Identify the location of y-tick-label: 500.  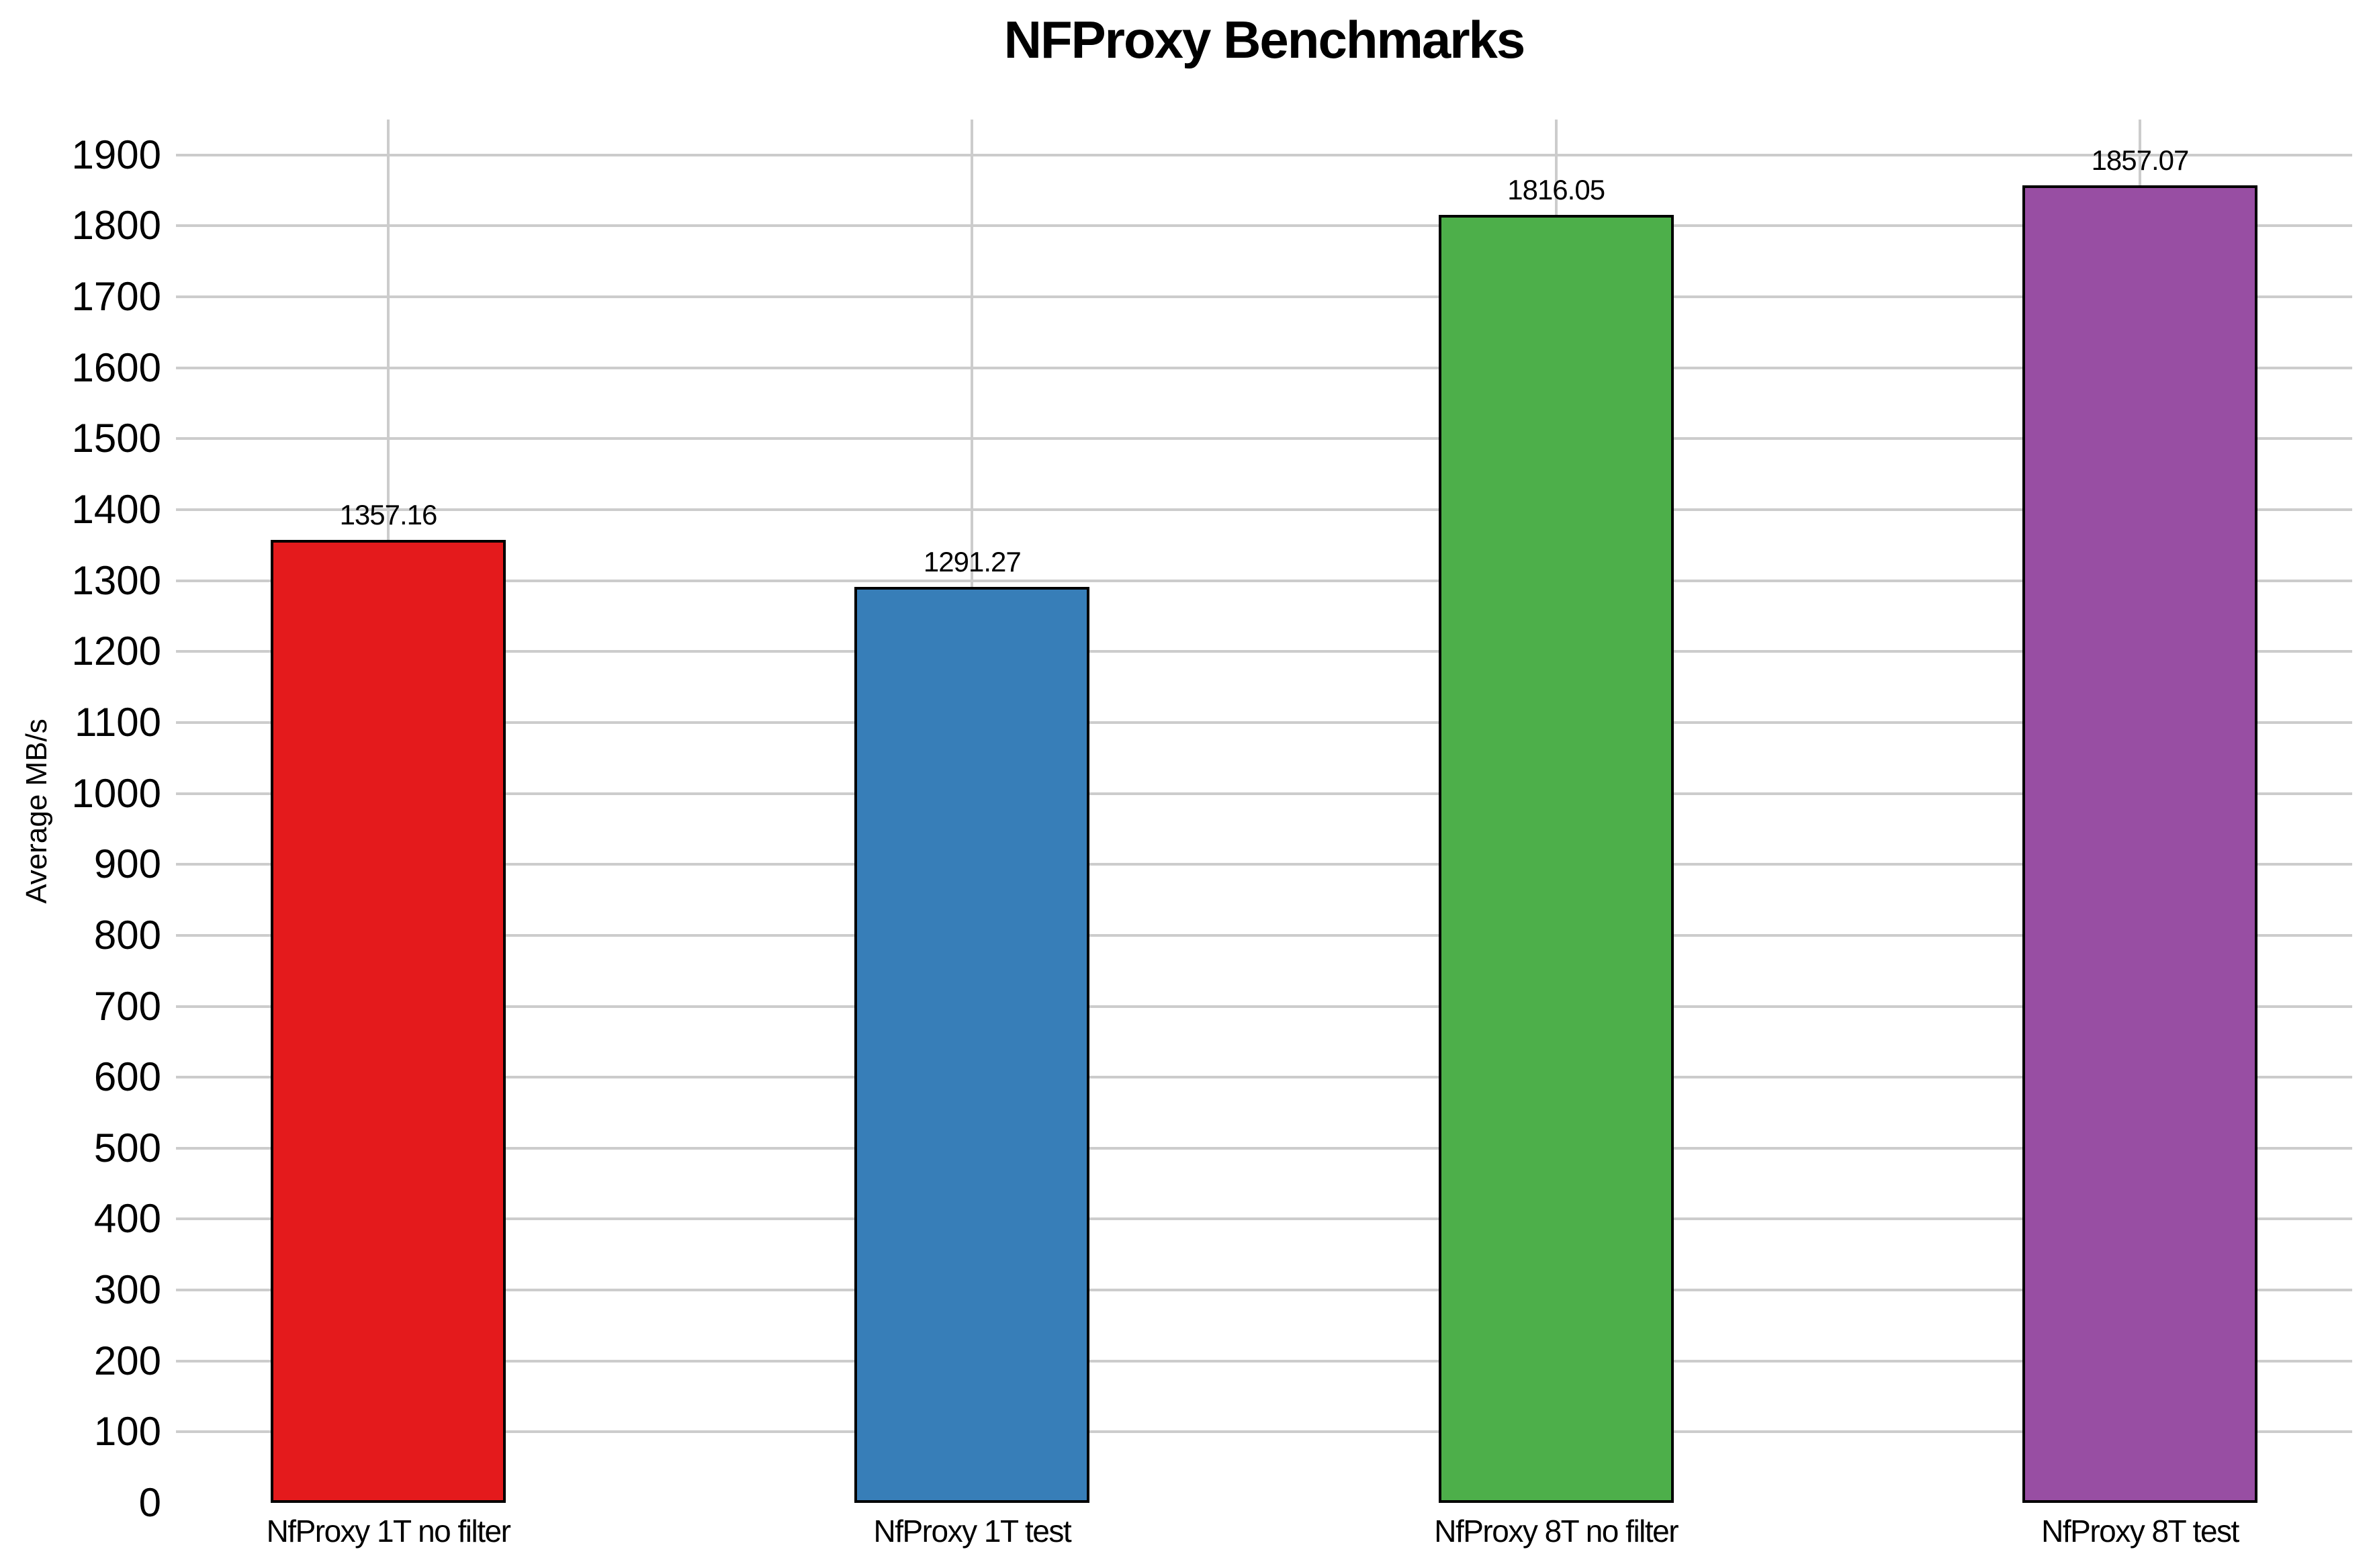
(127, 1147).